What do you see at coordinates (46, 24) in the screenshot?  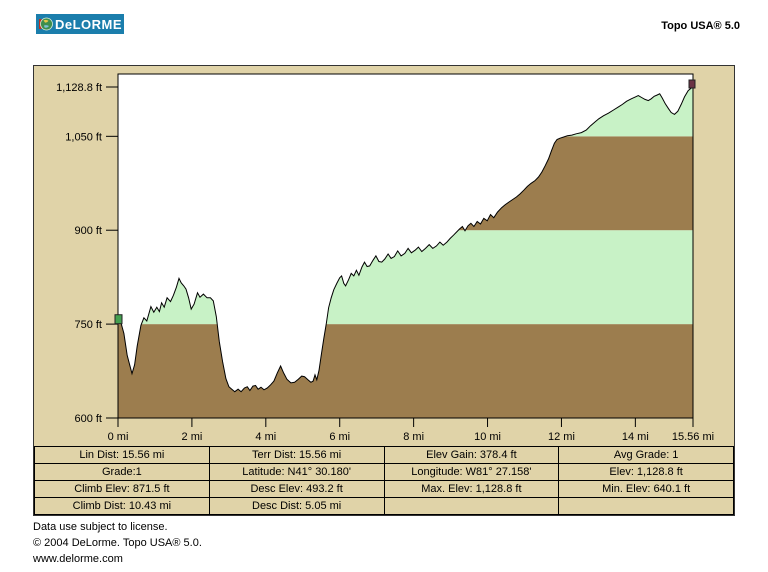 I see `globe-icon` at bounding box center [46, 24].